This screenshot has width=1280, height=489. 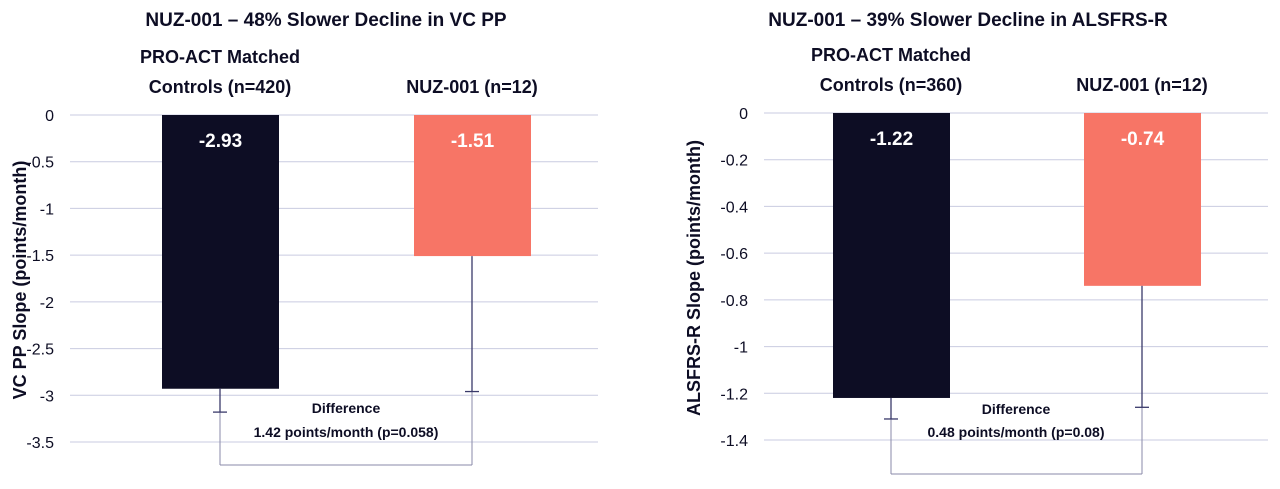 What do you see at coordinates (734, 394) in the screenshot?
I see `y-tick-label: -1.2` at bounding box center [734, 394].